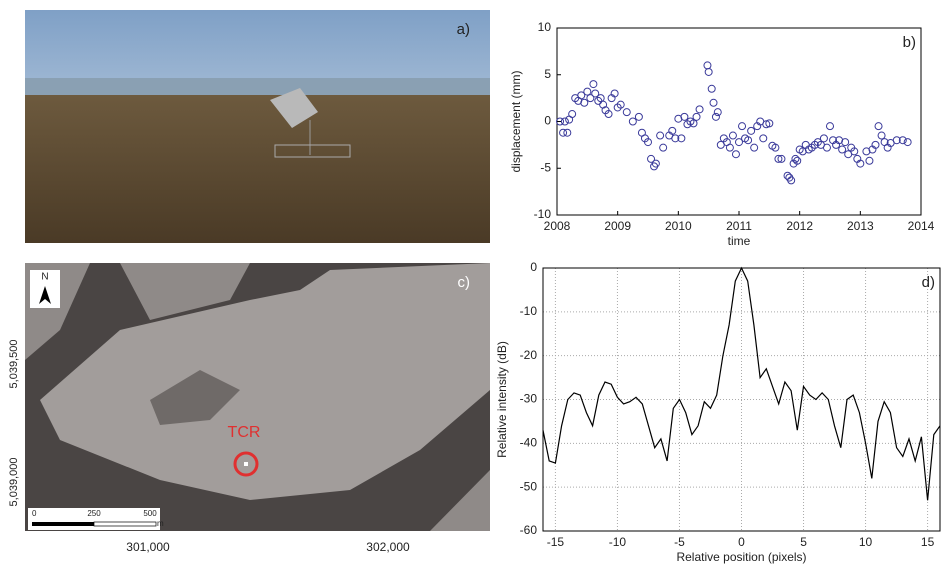 Image resolution: width=944 pixels, height=576 pixels. Describe the element at coordinates (529, 486) in the screenshot. I see `y-tick-label: -50` at that location.